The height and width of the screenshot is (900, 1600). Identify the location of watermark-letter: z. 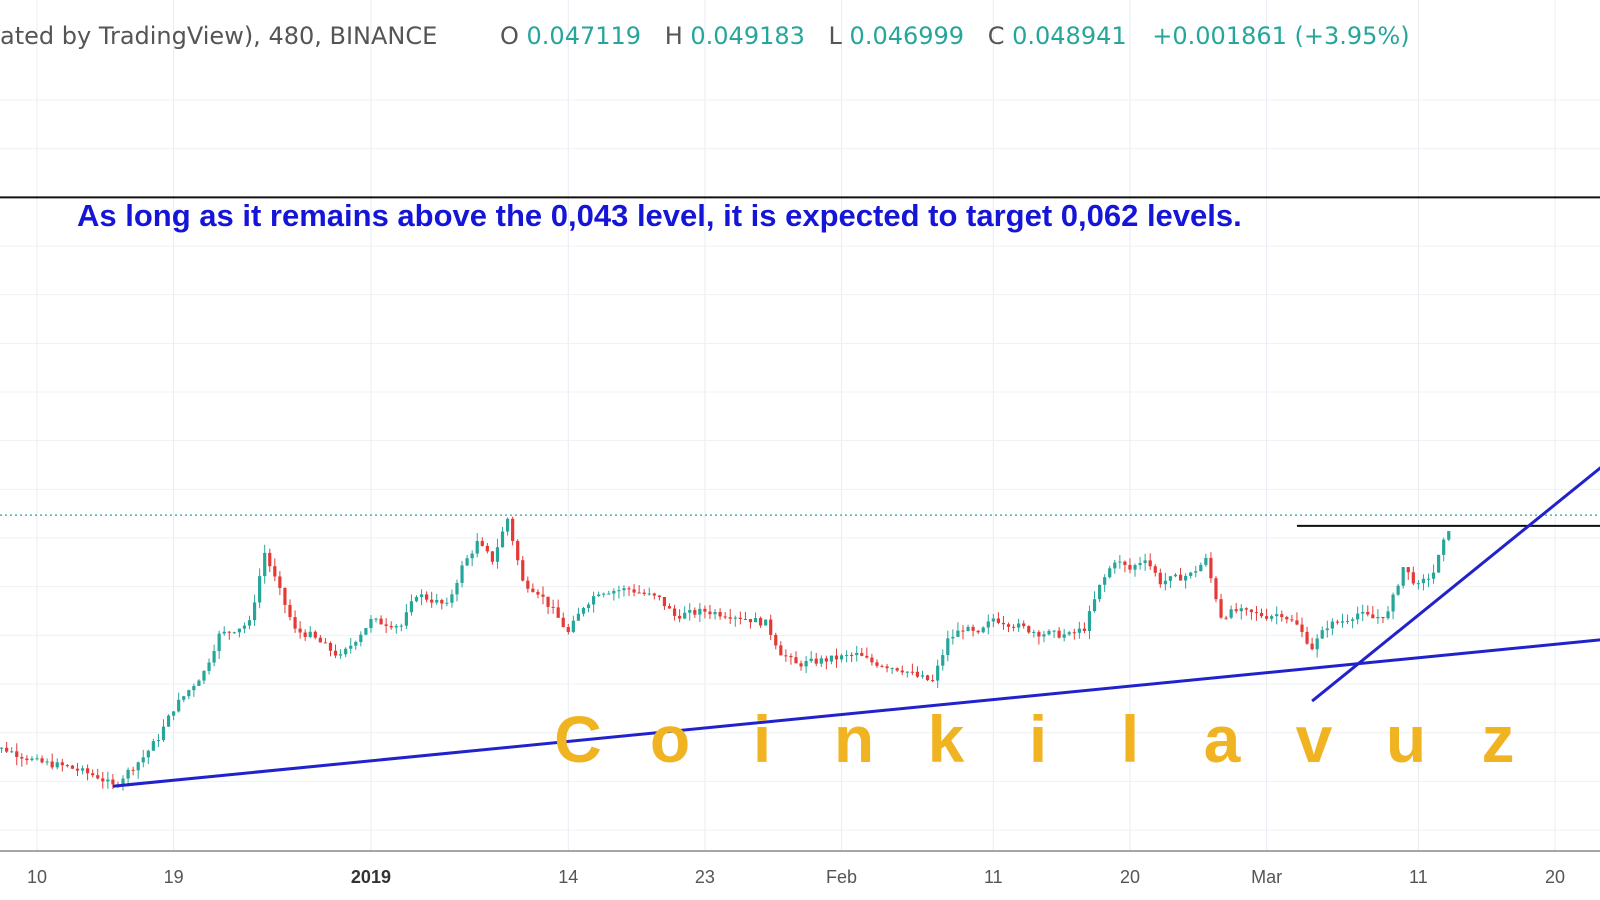
(1498, 739).